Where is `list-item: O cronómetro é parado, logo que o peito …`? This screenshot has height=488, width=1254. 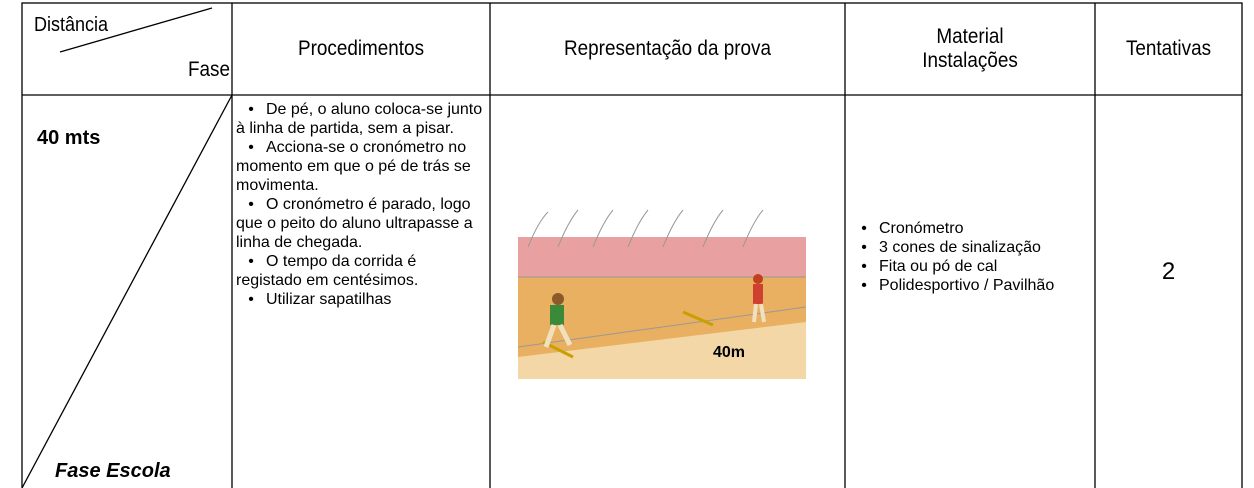
list-item: O cronómetro é parado, logo que o peito … is located at coordinates (361, 223).